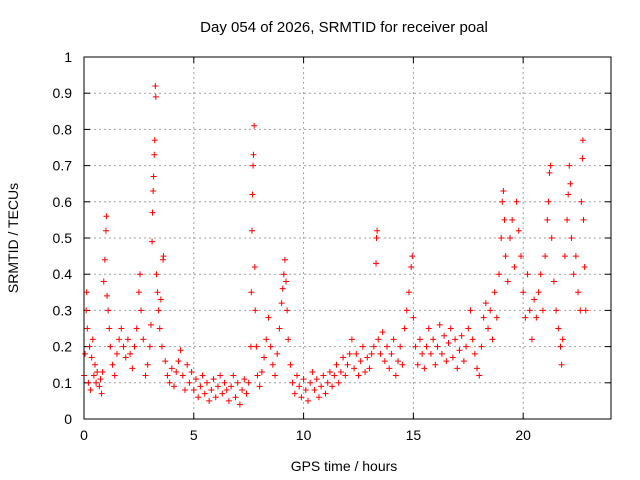 The height and width of the screenshot is (480, 640). I want to click on x-axis-label: GPS time / hours, so click(344, 466).